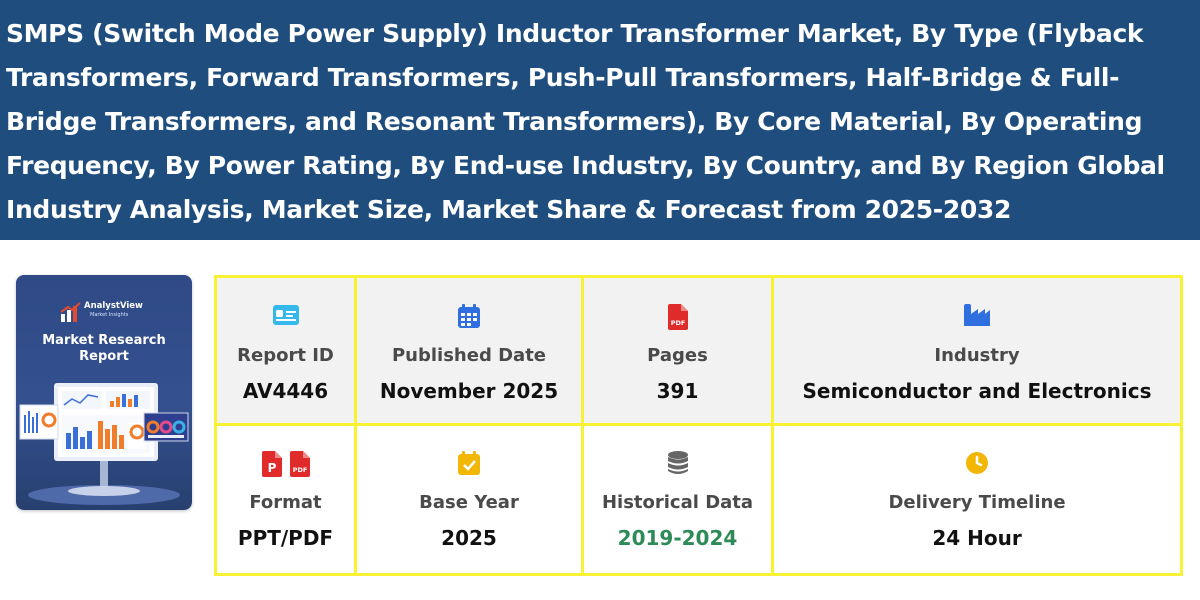 Image resolution: width=1200 pixels, height=600 pixels. I want to click on analystview-logo-icon, so click(70, 312).